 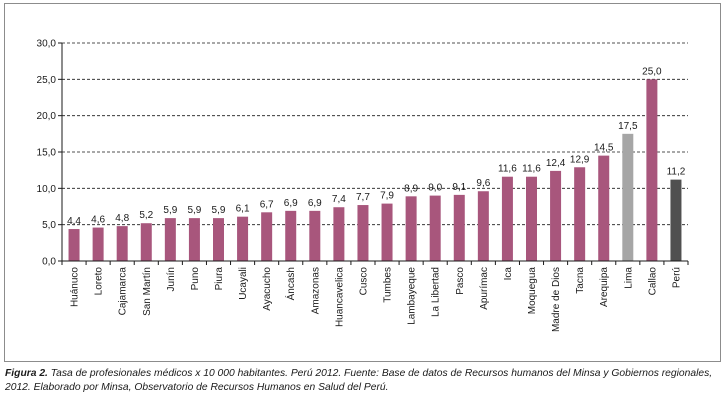 I want to click on y-axis-ticks: 0,0 5,0 10,0 15,0 20,0 25,0 30,0, so click(x=49, y=153).